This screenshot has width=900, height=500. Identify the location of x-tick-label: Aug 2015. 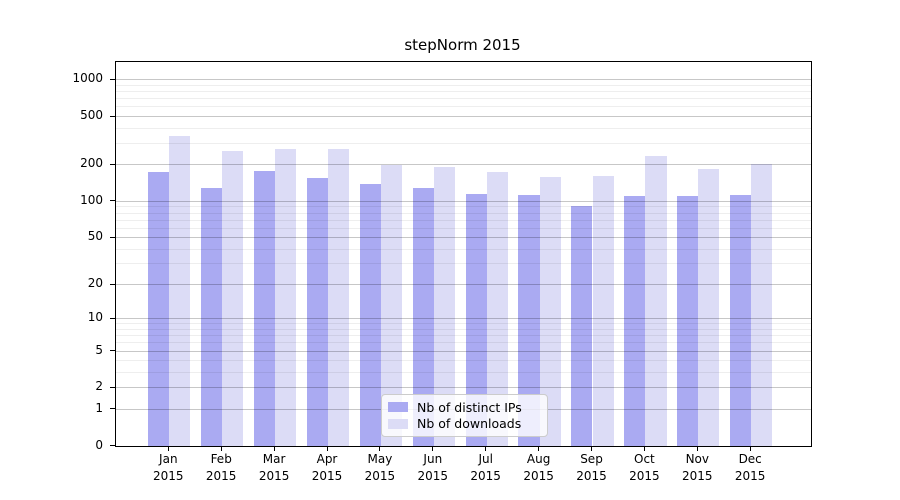
(539, 468).